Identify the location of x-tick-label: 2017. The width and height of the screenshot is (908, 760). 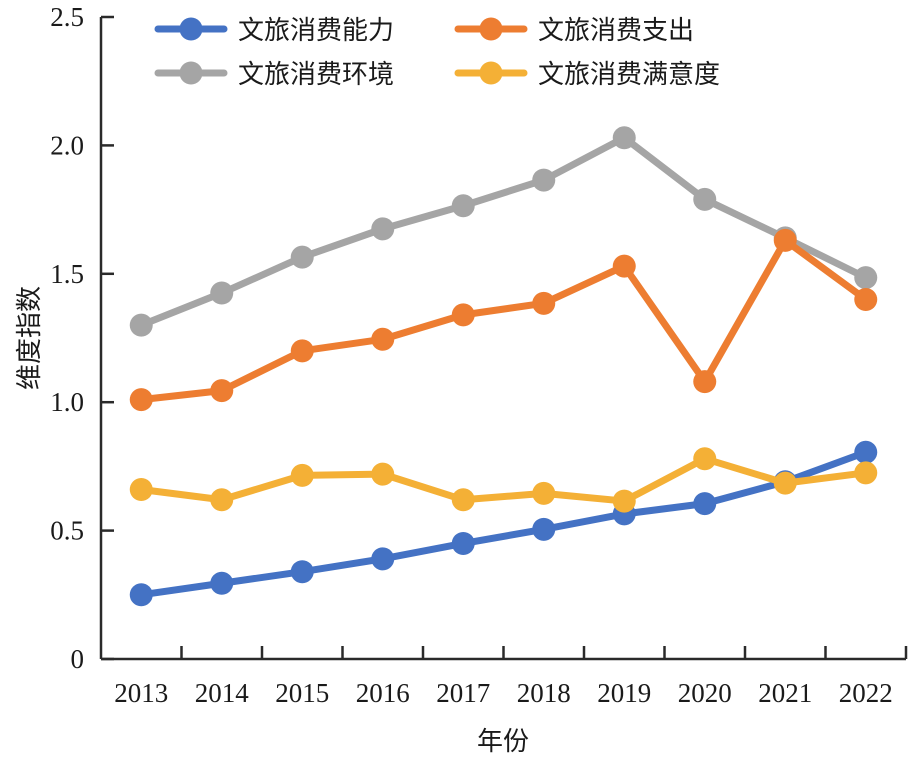
(463, 693).